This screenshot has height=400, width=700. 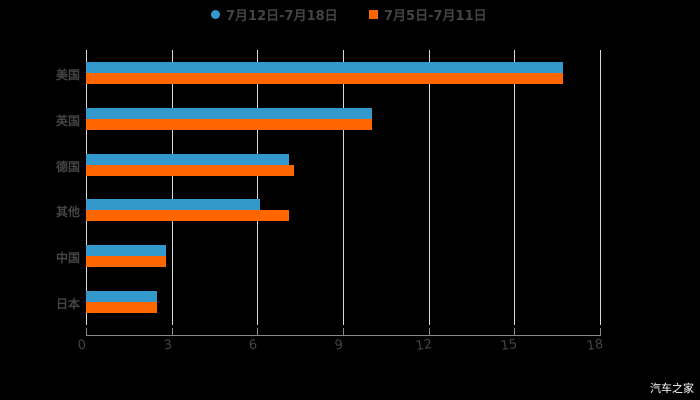 What do you see at coordinates (253, 345) in the screenshot?
I see `x-tick-label: 6` at bounding box center [253, 345].